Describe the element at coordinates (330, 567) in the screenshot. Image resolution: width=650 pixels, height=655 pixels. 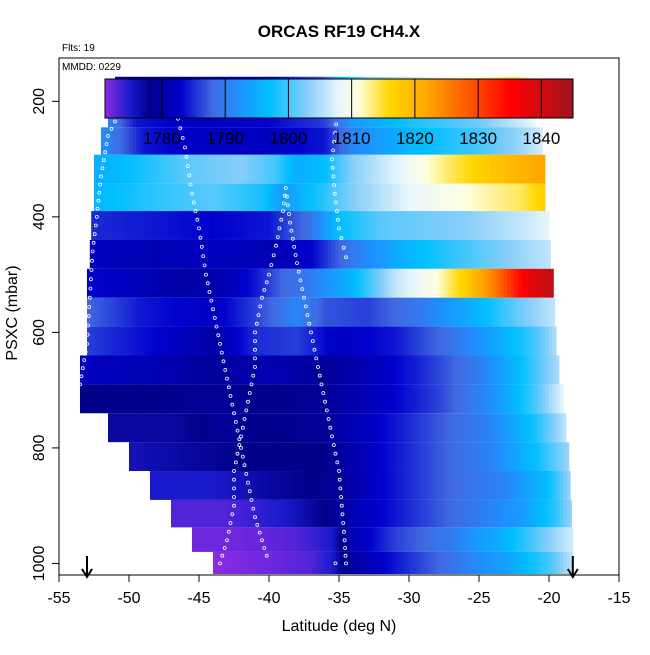
I see `latitude-markers` at that location.